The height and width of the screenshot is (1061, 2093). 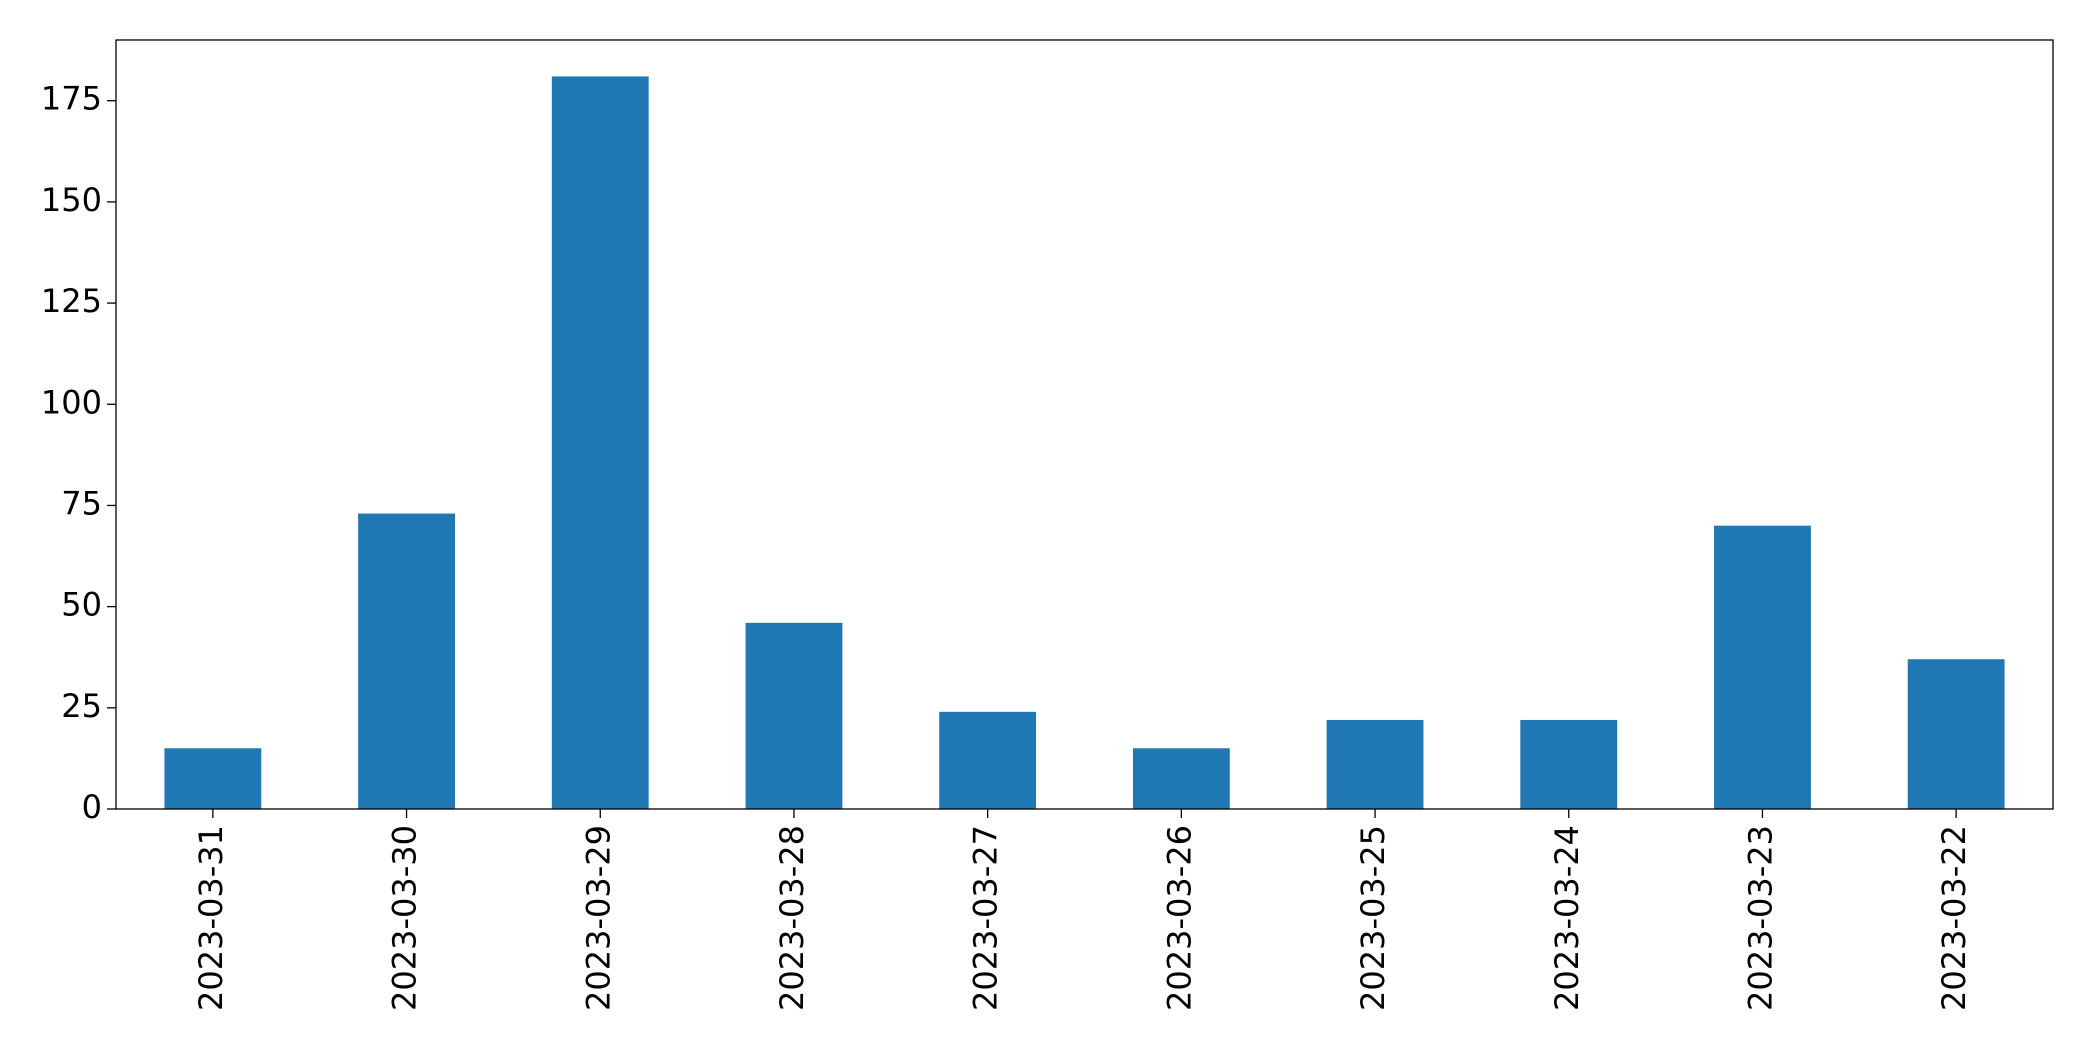 I want to click on x-tick-label: 2023-03-31, so click(x=211, y=918).